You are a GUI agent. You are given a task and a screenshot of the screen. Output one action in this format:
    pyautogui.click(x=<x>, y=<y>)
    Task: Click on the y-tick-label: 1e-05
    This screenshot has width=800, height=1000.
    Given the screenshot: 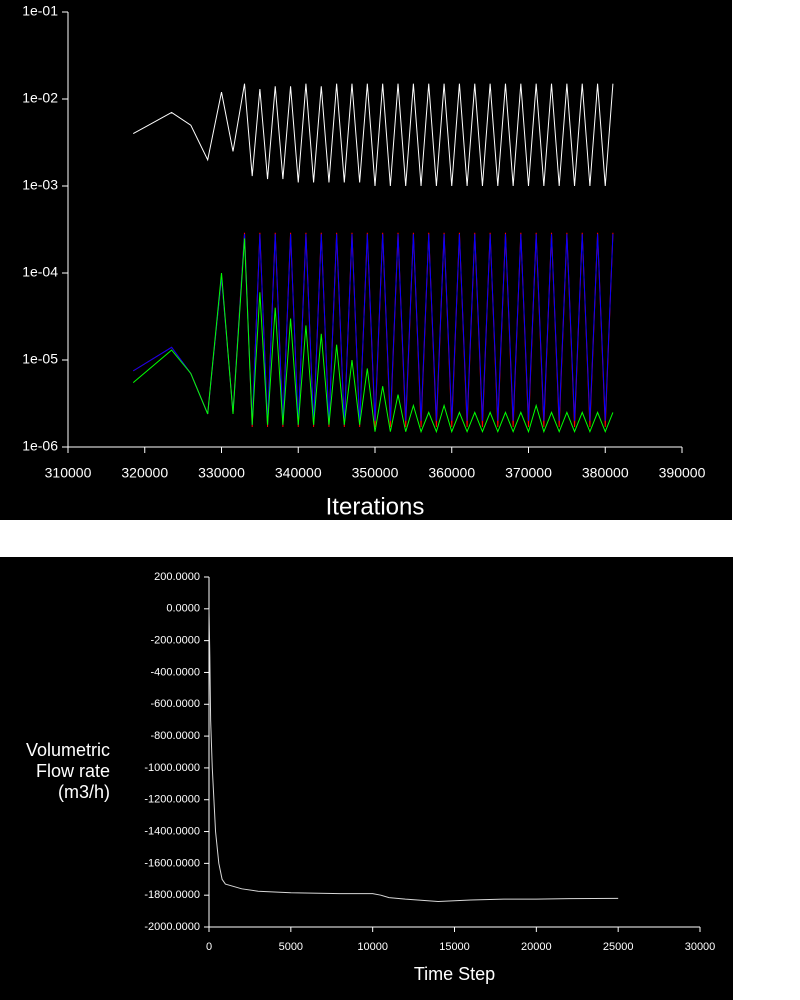 What is the action you would take?
    pyautogui.click(x=40, y=359)
    